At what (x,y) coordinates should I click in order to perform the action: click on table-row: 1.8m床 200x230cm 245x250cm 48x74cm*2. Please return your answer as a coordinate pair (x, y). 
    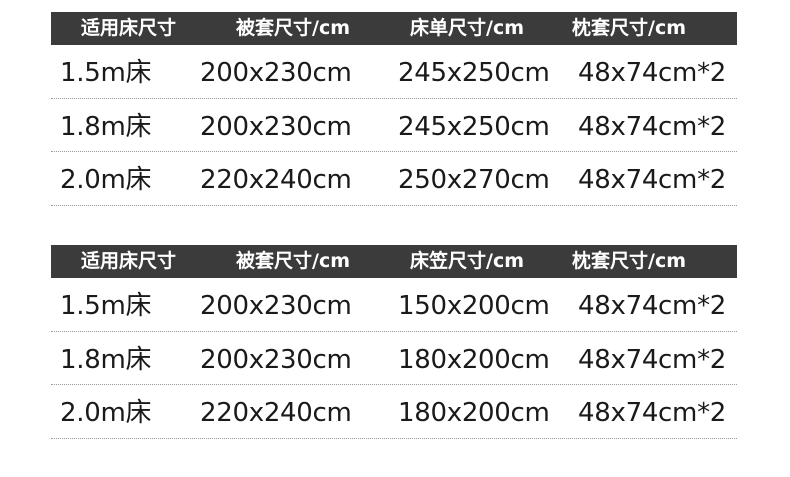
    Looking at the image, I should click on (394, 125).